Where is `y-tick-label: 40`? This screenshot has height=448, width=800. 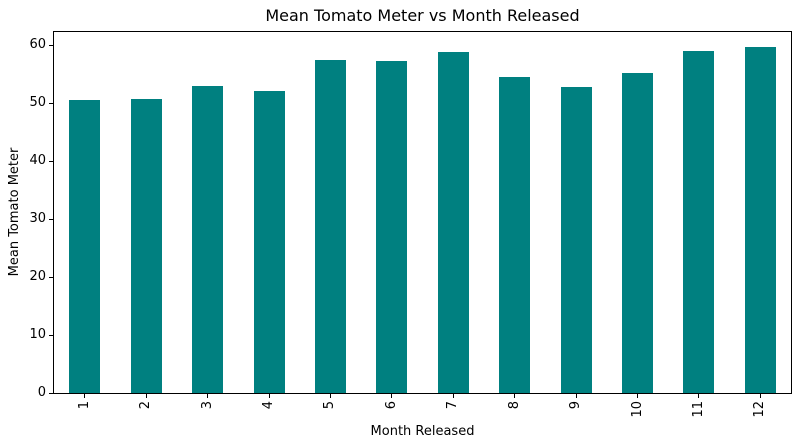
y-tick-label: 40 is located at coordinates (37, 161).